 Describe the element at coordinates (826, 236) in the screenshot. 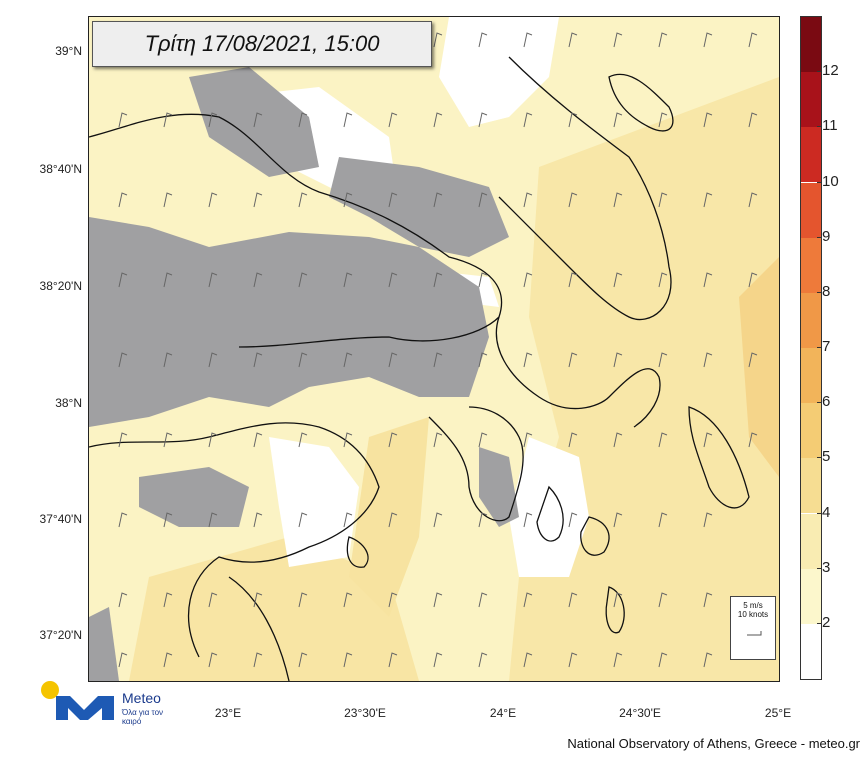

I see `colorbar-label: 9` at that location.